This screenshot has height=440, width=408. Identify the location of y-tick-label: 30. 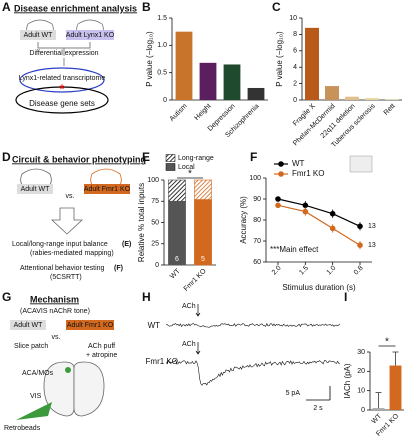
(361, 352).